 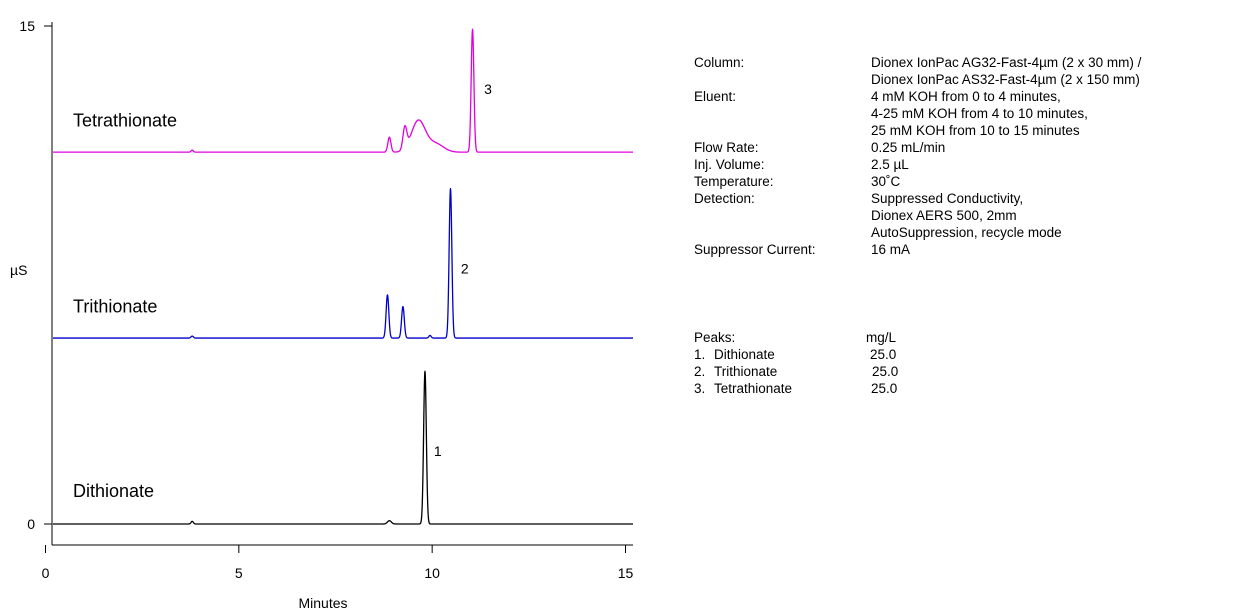 What do you see at coordinates (724, 198) in the screenshot?
I see `condition-label: Detection:` at bounding box center [724, 198].